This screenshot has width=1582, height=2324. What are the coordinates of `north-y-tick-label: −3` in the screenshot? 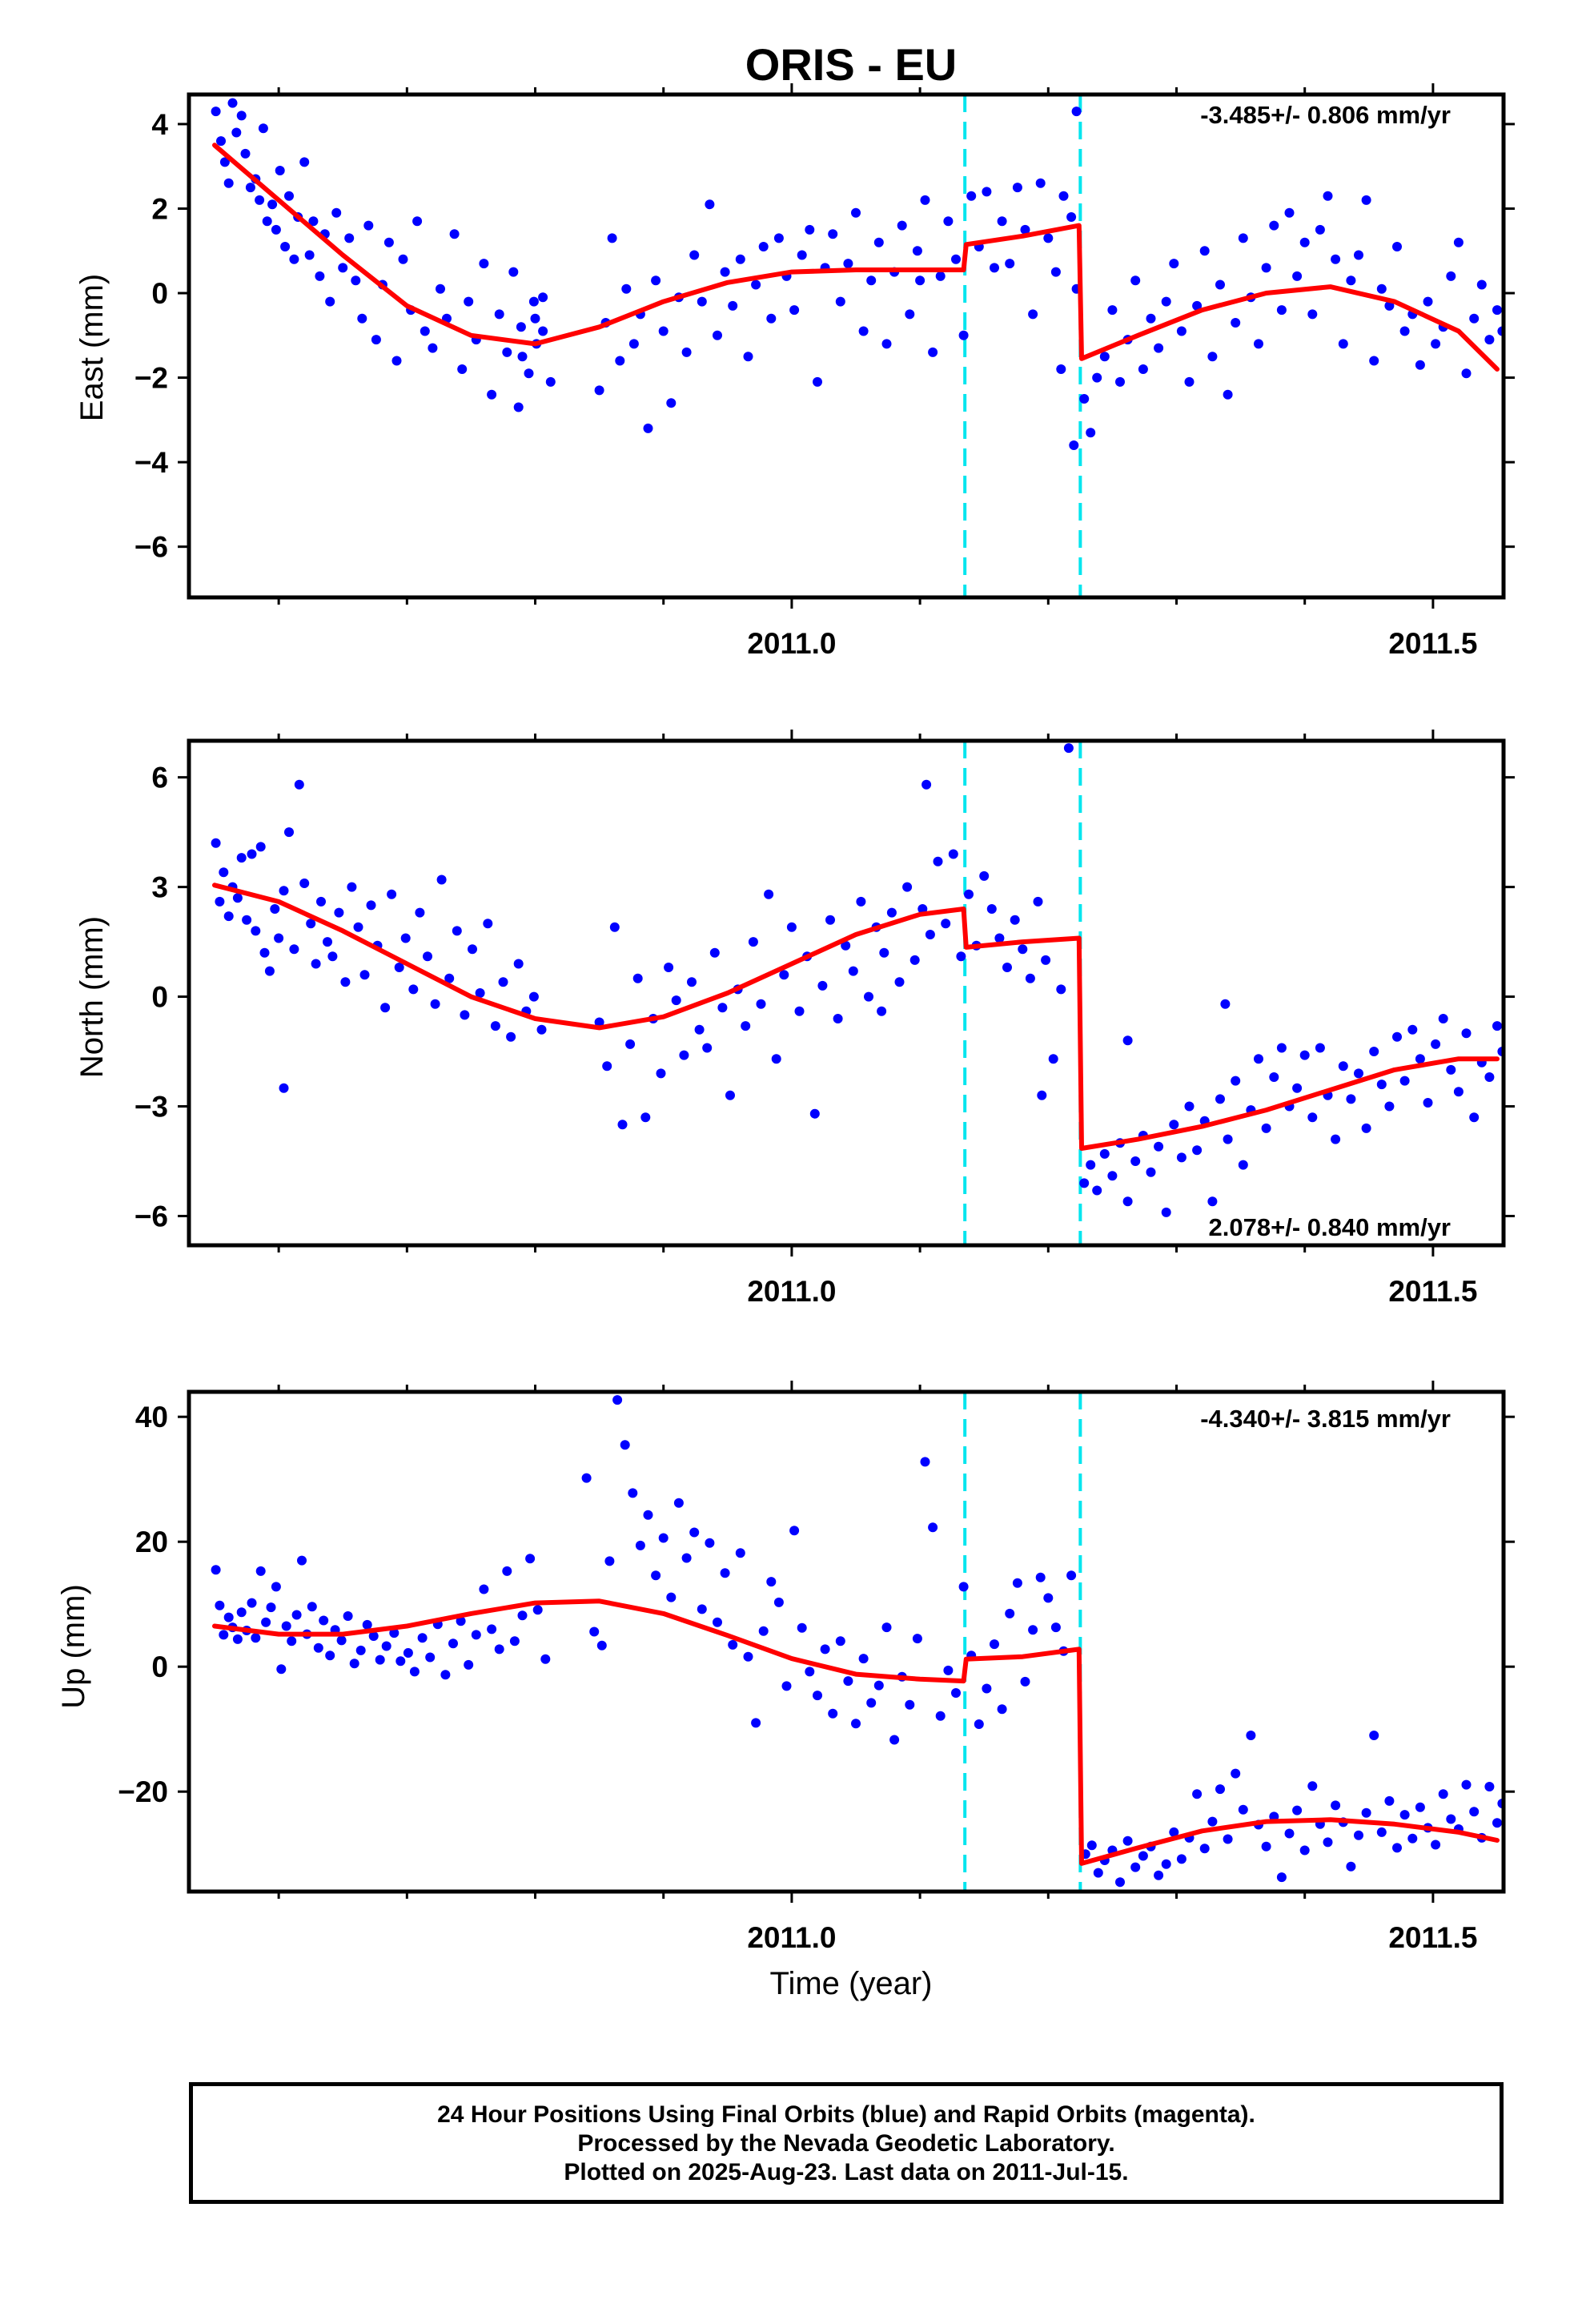 It's located at (151, 1107).